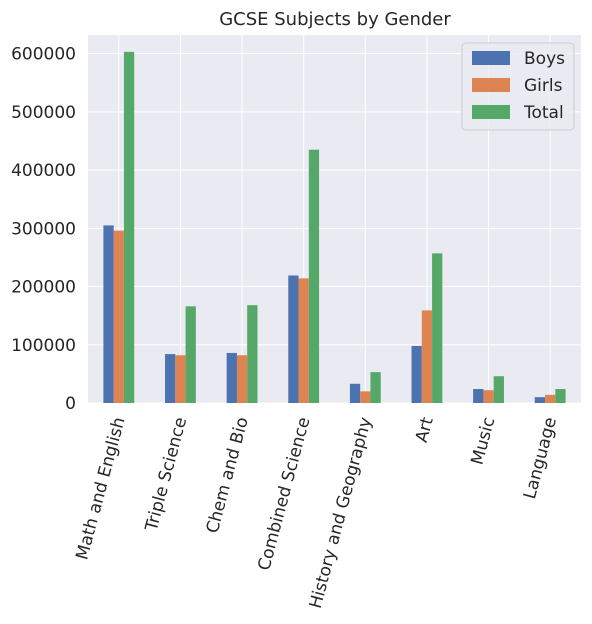  I want to click on y-tick-label: 500000, so click(43, 113).